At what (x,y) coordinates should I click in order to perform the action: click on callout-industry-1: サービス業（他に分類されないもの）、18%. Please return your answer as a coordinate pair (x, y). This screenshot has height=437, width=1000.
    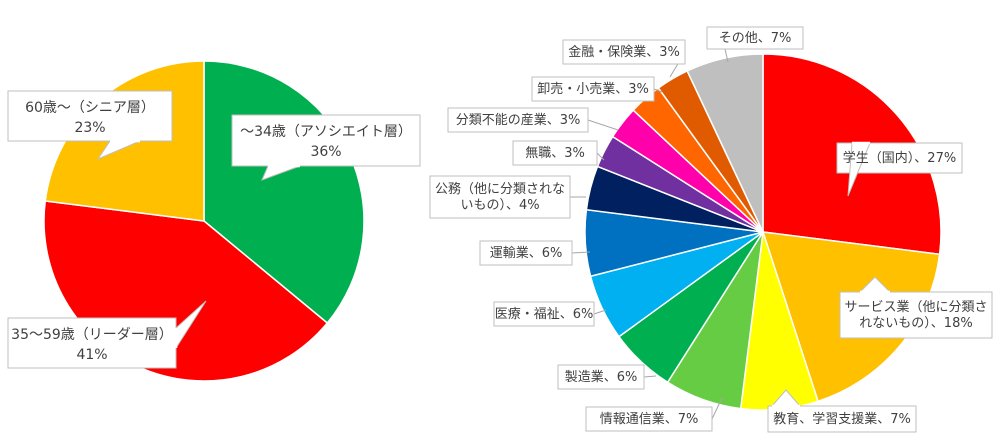
    Looking at the image, I should click on (916, 307).